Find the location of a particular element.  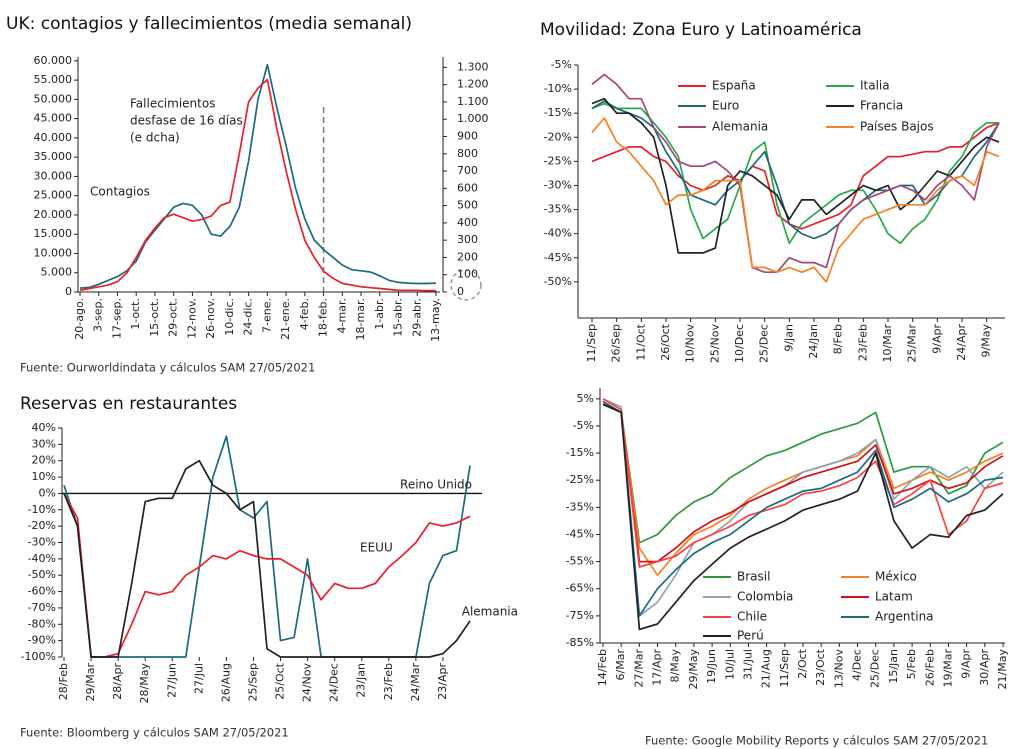

x-tick-label: 25/Sep is located at coordinates (252, 682).